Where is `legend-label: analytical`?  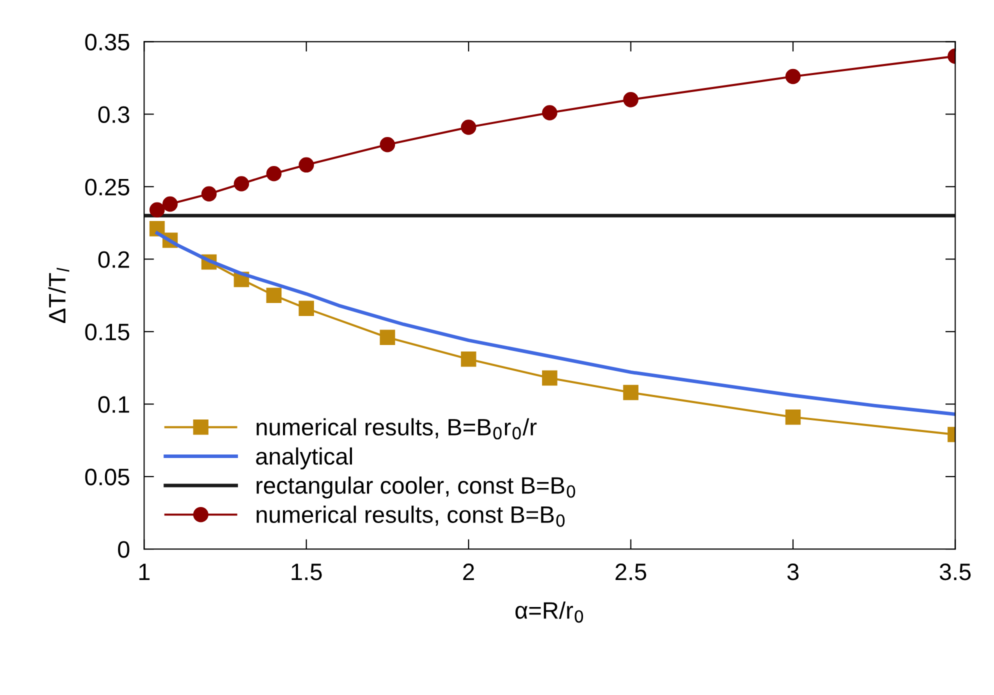 legend-label: analytical is located at coordinates (304, 458).